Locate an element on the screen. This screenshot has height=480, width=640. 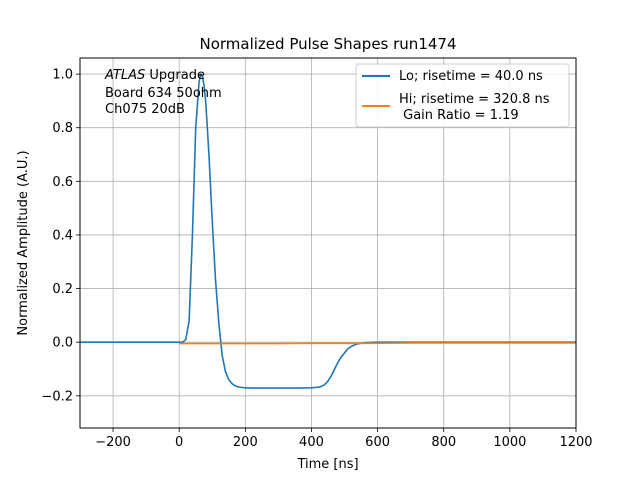
legend-label-hi-line1: Hi; risetime = 320.8 ns is located at coordinates (474, 99).